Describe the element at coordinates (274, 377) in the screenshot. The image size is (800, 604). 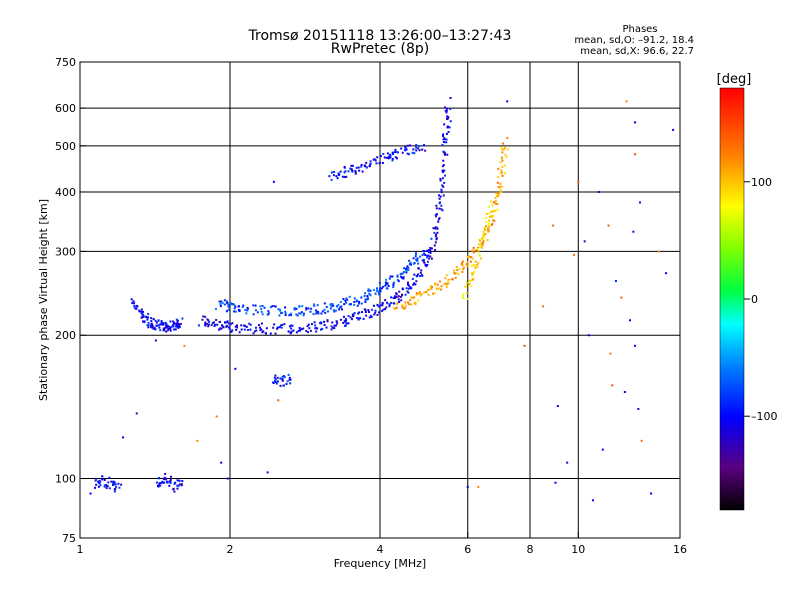
I see `trace-8-point` at that location.